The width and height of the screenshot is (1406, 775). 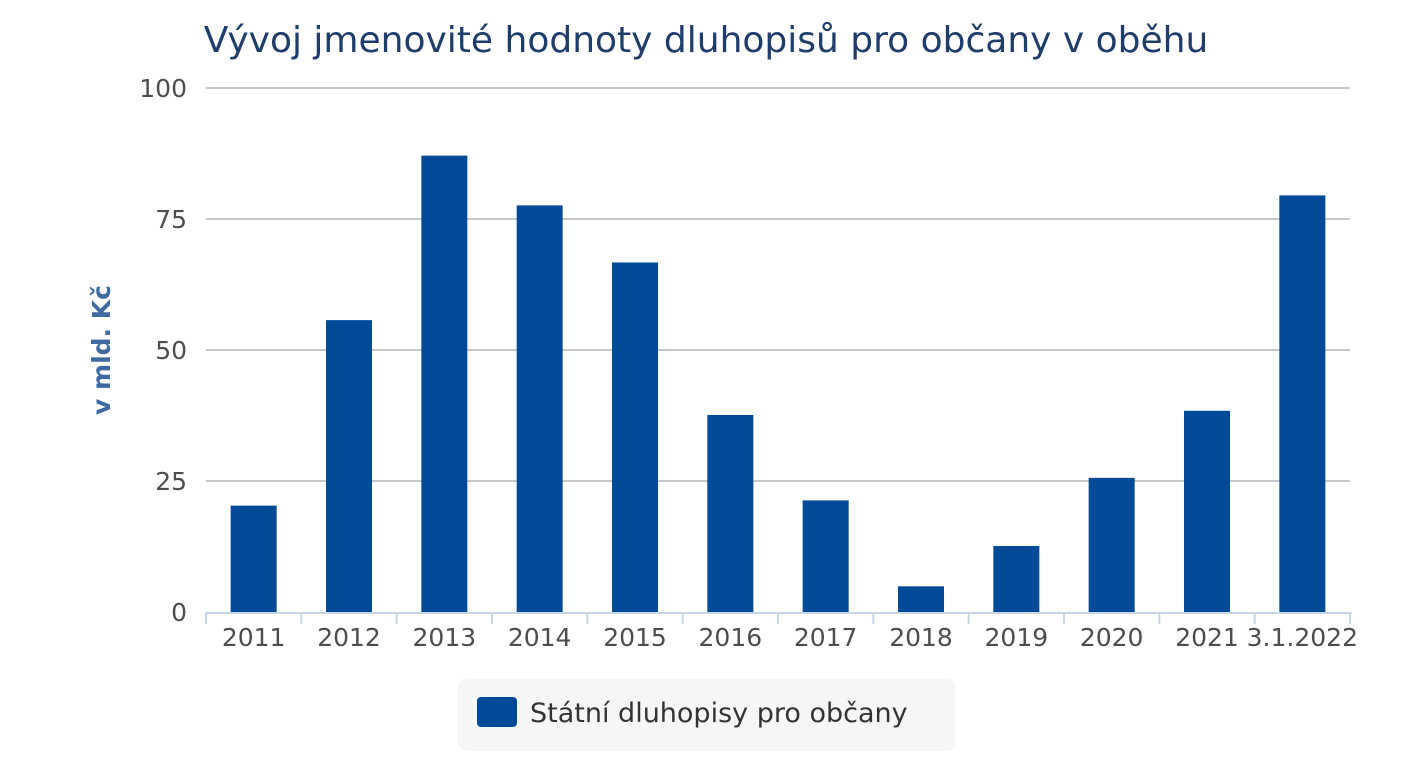 I want to click on y-axis-ticks: 0 25 50 75 100, so click(x=163, y=350).